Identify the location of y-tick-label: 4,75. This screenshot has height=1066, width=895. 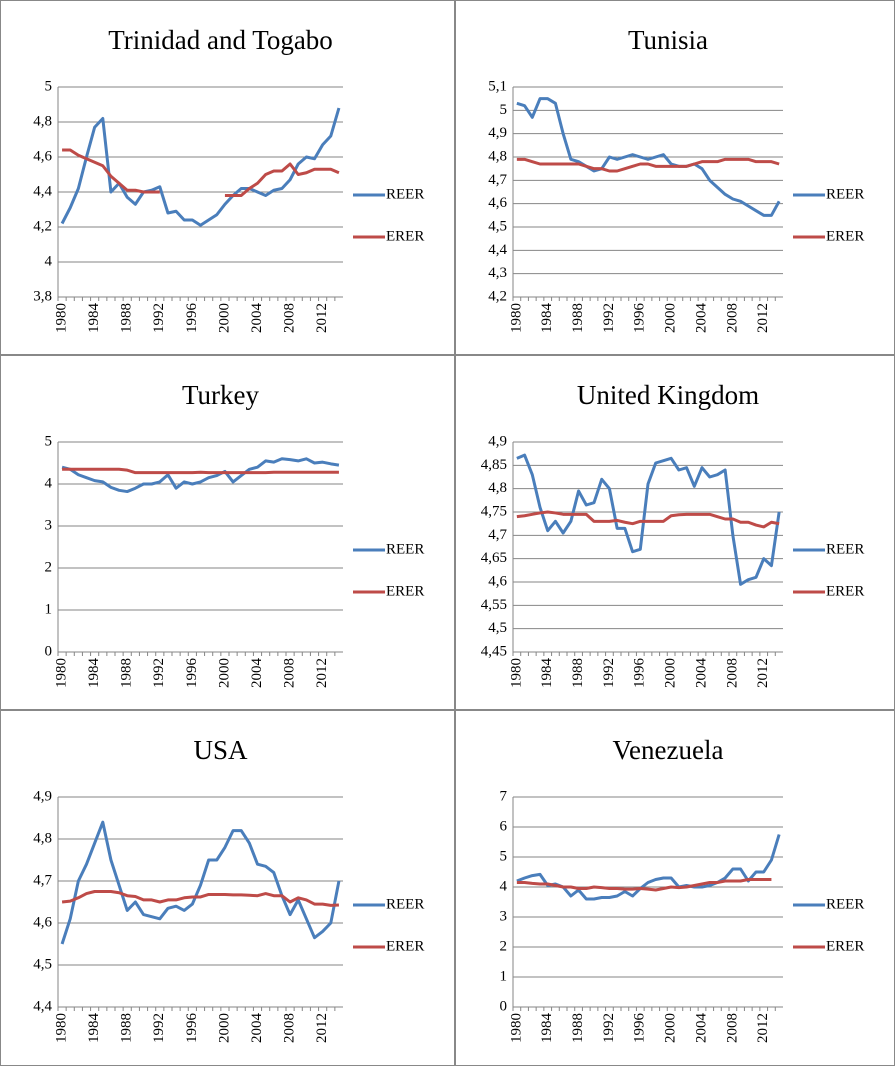
(494, 511).